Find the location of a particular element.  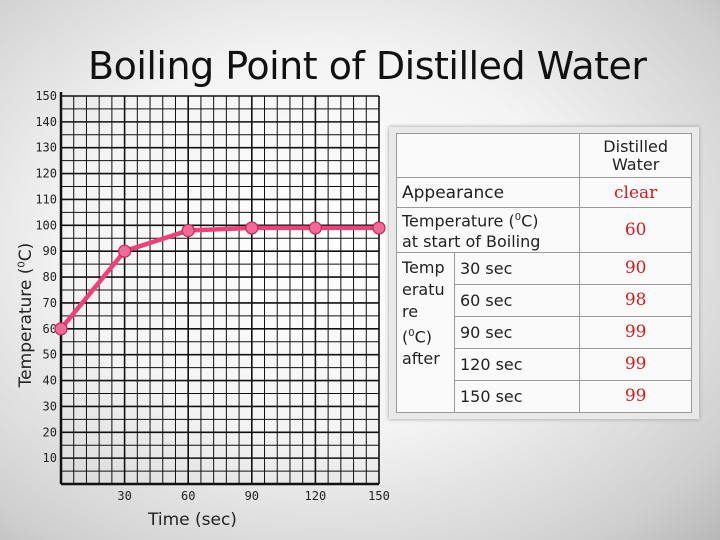

y-tick-label: 30 is located at coordinates (50, 406).